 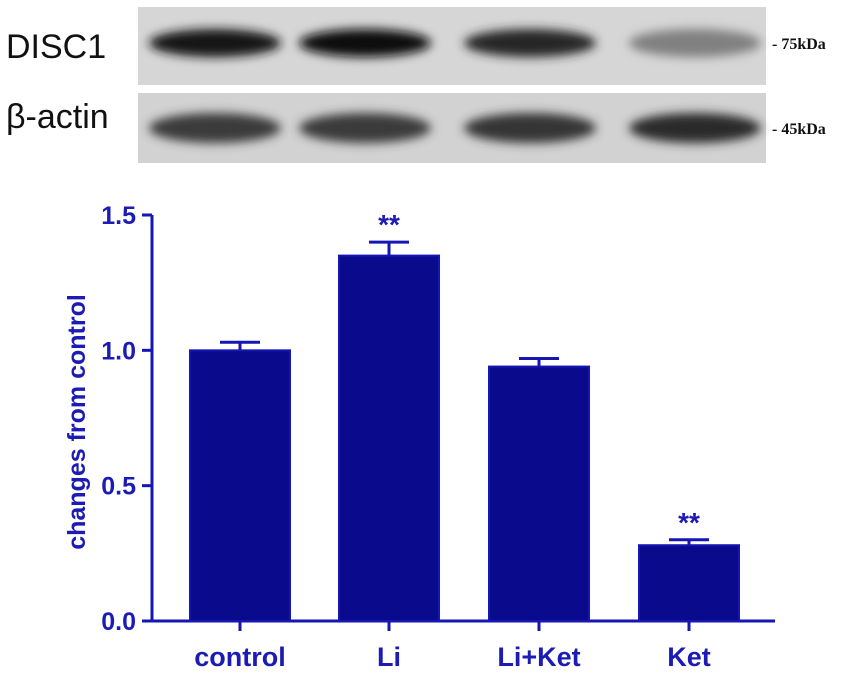 What do you see at coordinates (118, 622) in the screenshot?
I see `y-tick-label: 0.0` at bounding box center [118, 622].